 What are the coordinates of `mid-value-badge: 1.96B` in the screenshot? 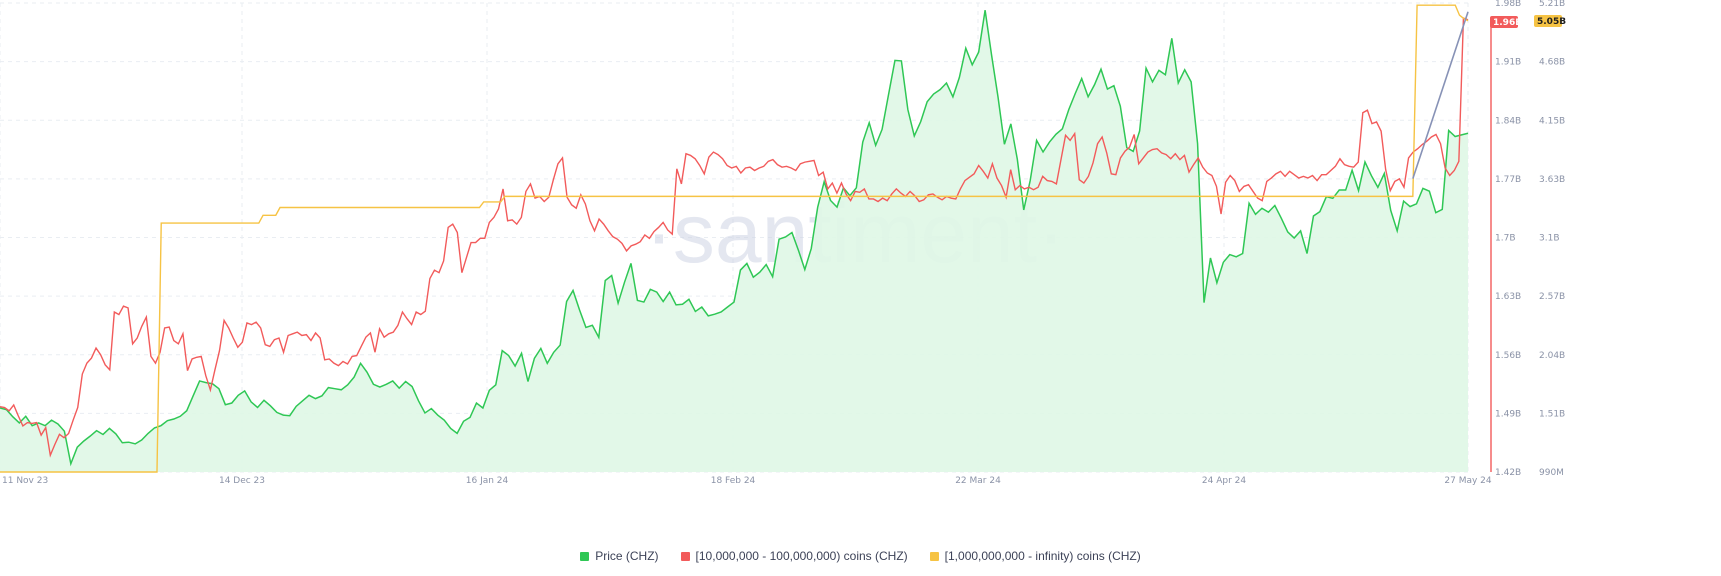 It's located at (1506, 22).